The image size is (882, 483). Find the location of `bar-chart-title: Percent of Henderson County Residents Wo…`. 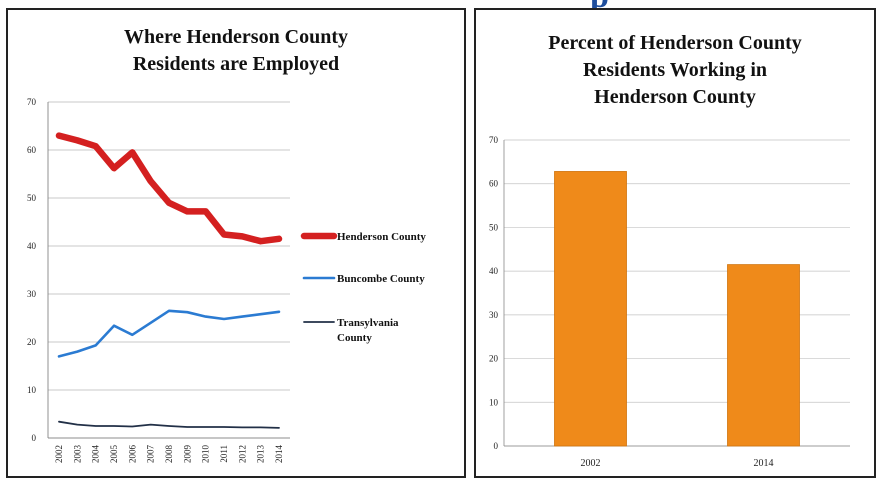

bar-chart-title: Percent of Henderson County Residents Wo… is located at coordinates (675, 70).